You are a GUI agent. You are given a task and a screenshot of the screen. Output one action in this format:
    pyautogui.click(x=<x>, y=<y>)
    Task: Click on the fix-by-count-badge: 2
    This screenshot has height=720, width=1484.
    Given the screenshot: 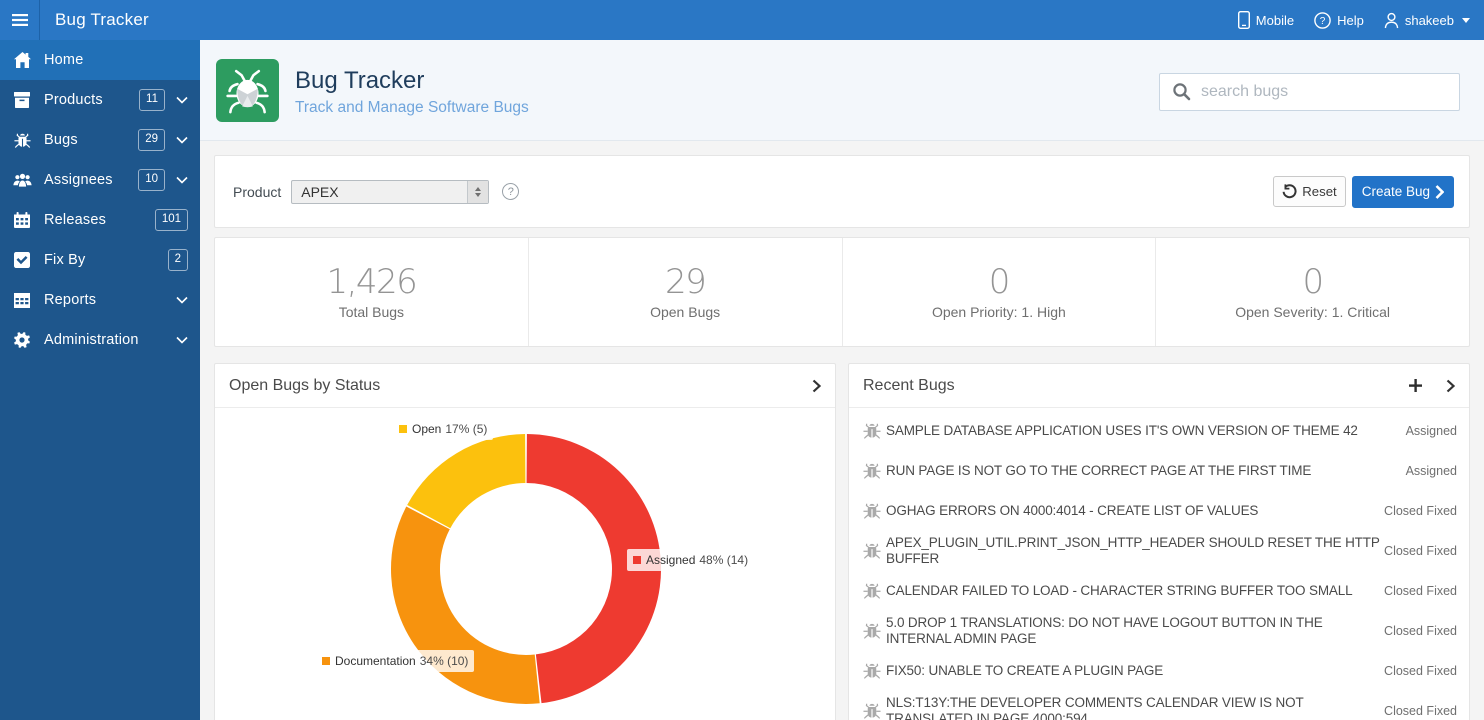 What is the action you would take?
    pyautogui.click(x=177, y=260)
    